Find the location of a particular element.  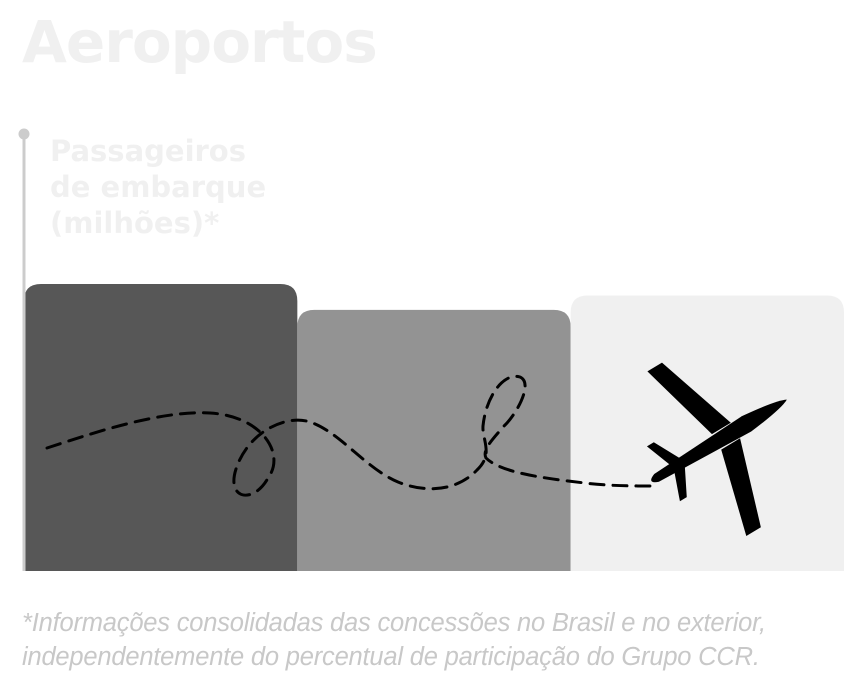

airplane-icon is located at coordinates (716, 449).